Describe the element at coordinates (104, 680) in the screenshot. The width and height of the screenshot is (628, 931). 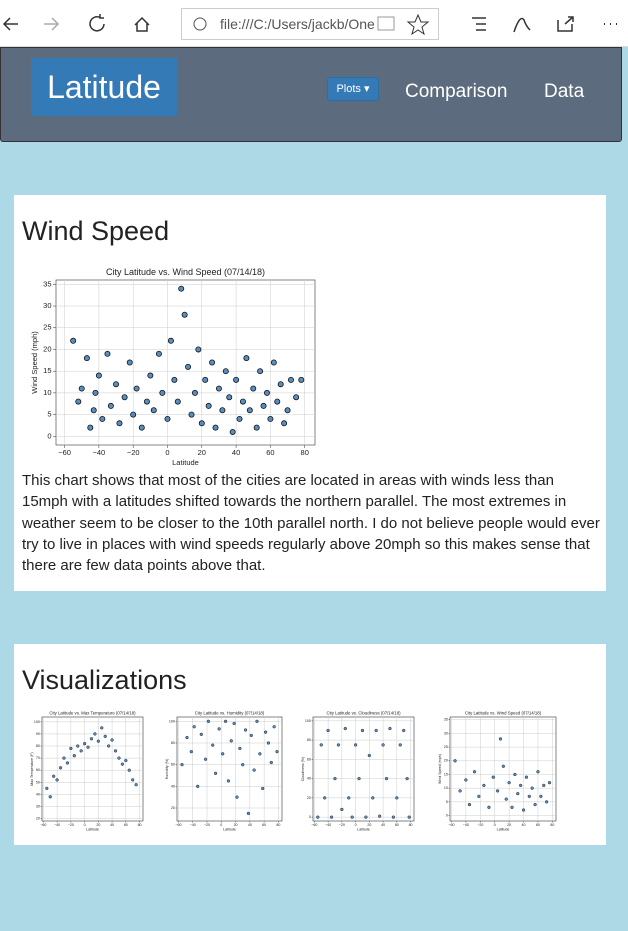
I see `section-heading: Visualizations` at that location.